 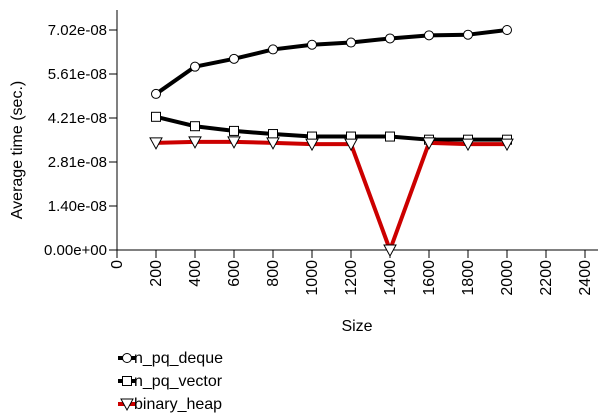 What do you see at coordinates (77, 206) in the screenshot?
I see `y-tick-label: 1.40e-08` at bounding box center [77, 206].